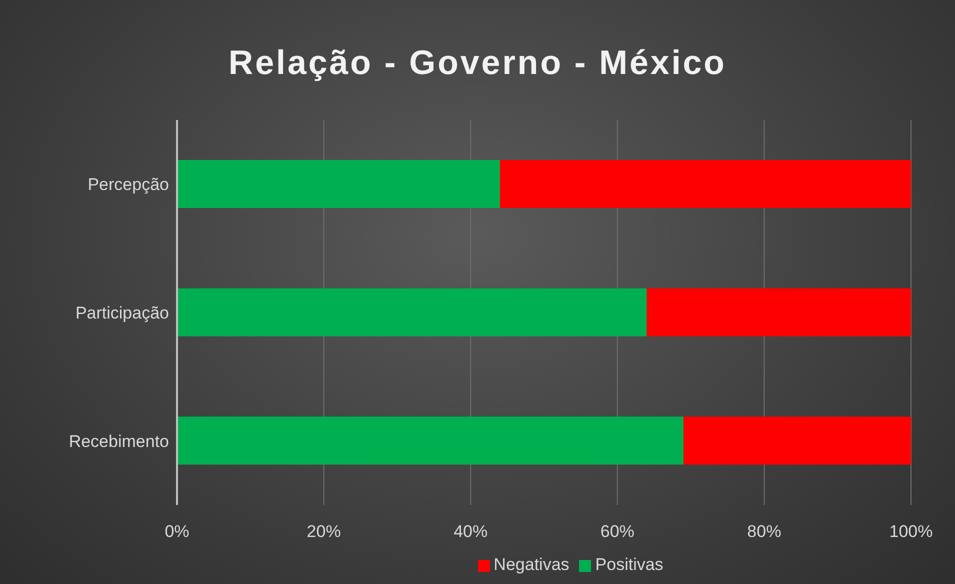 The image size is (955, 584). What do you see at coordinates (478, 63) in the screenshot?
I see `chart-title: Relação - Governo - México` at bounding box center [478, 63].